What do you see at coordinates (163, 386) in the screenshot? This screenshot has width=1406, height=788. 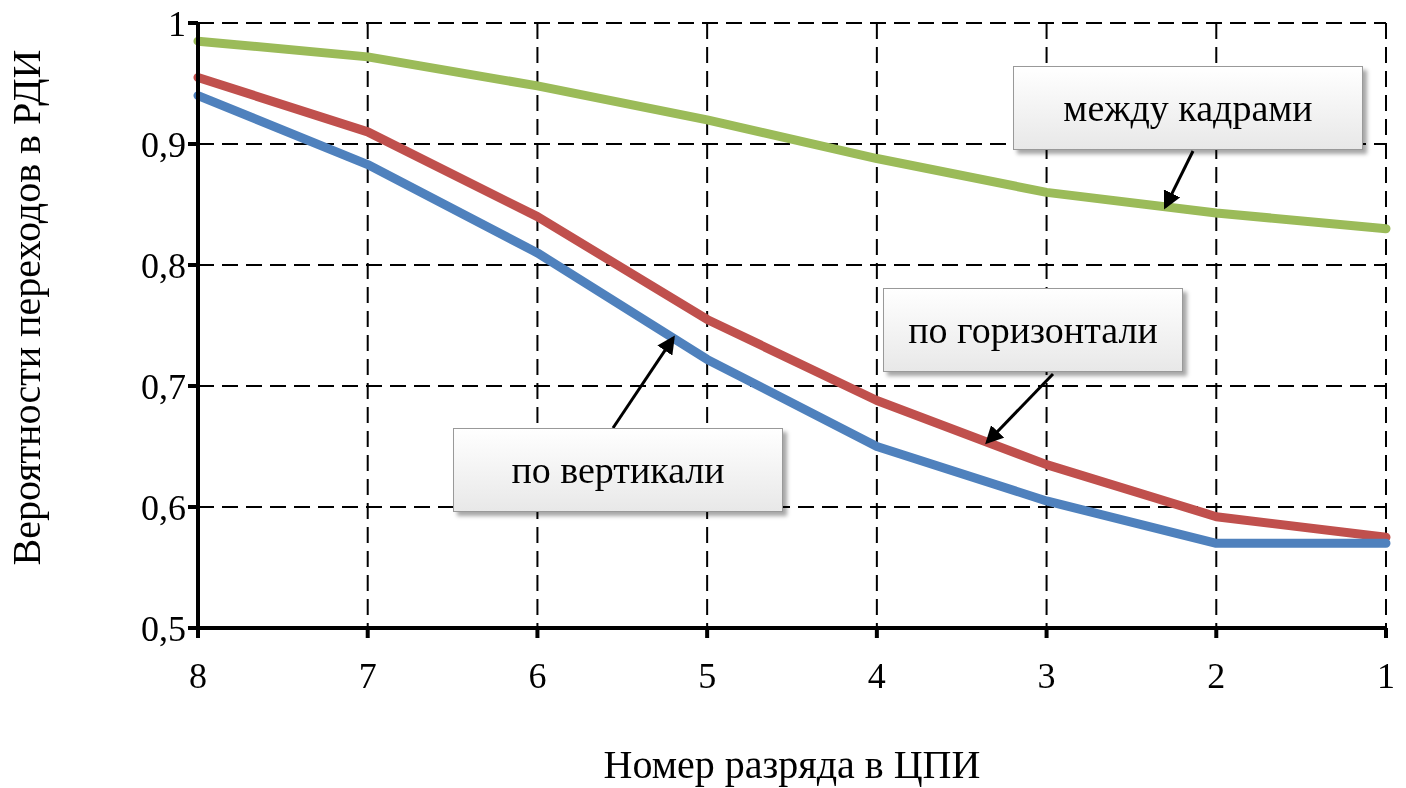 I see `y-tick-label: 0,7` at bounding box center [163, 386].